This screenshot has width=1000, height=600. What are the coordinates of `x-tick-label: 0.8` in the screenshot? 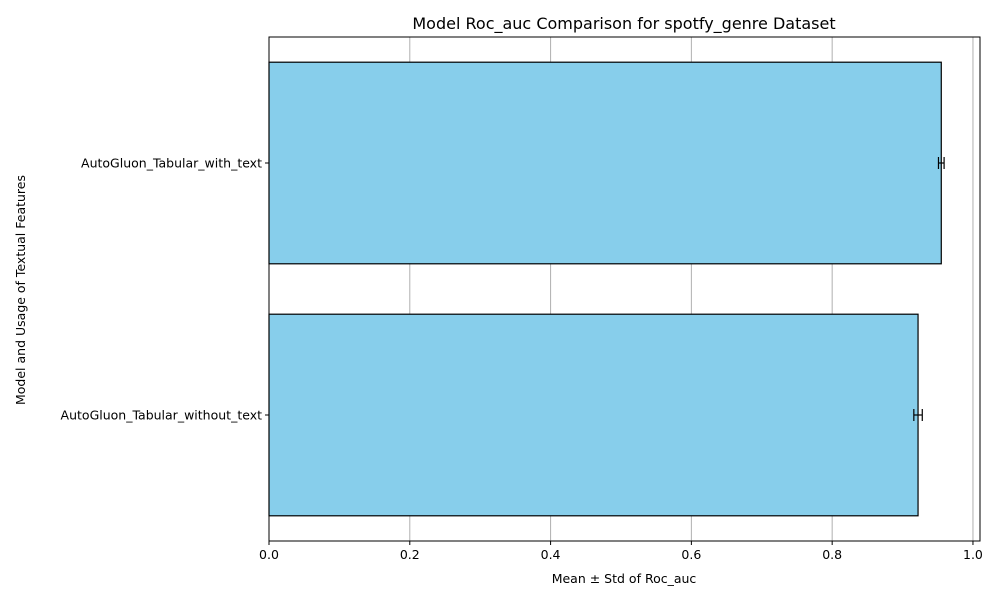 It's located at (832, 554).